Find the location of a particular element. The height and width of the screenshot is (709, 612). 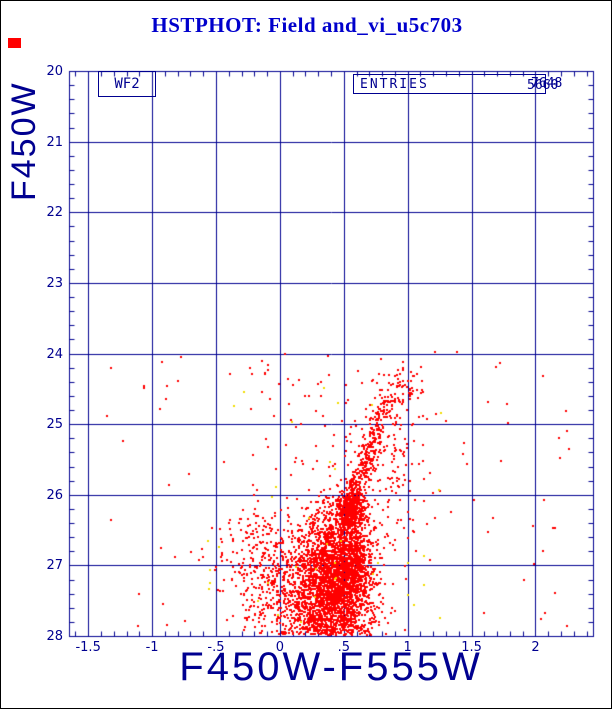

entries-box: ENTRIES is located at coordinates (449, 84).